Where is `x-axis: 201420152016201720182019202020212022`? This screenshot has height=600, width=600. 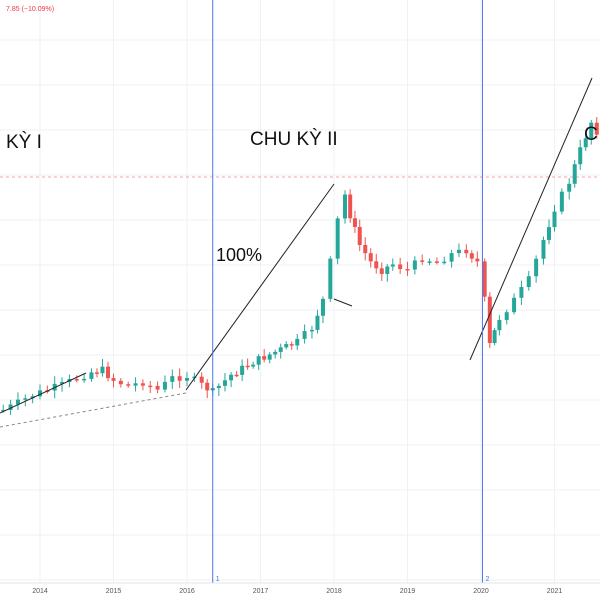
x-axis: 201420152016201720182019202020212022 is located at coordinates (300, 588).